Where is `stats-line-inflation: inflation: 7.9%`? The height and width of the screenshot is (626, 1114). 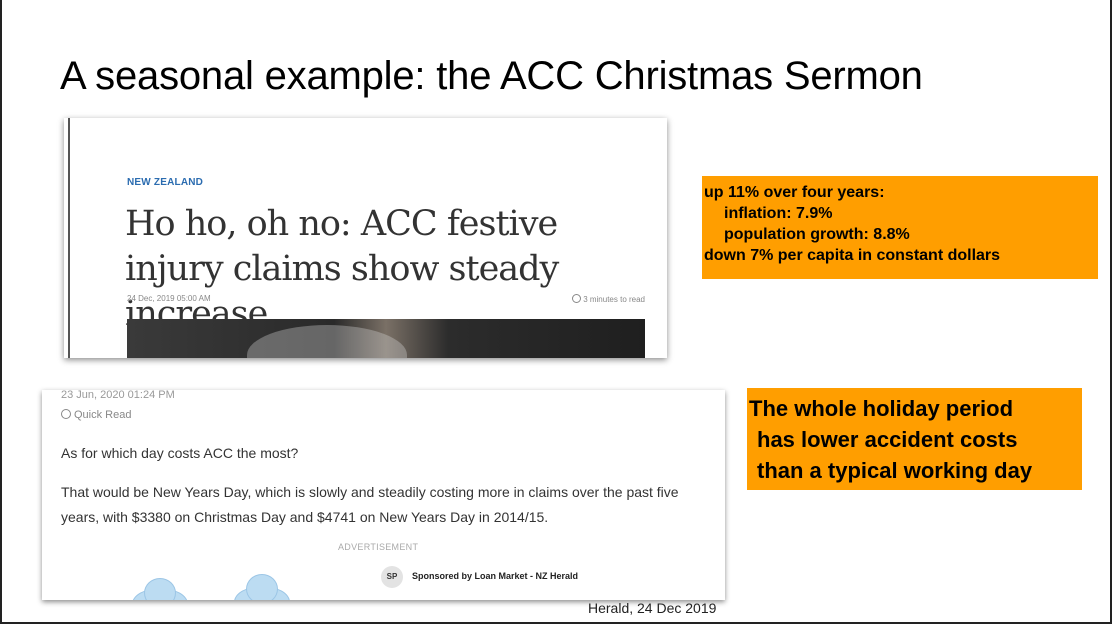 stats-line-inflation: inflation: 7.9% is located at coordinates (778, 213).